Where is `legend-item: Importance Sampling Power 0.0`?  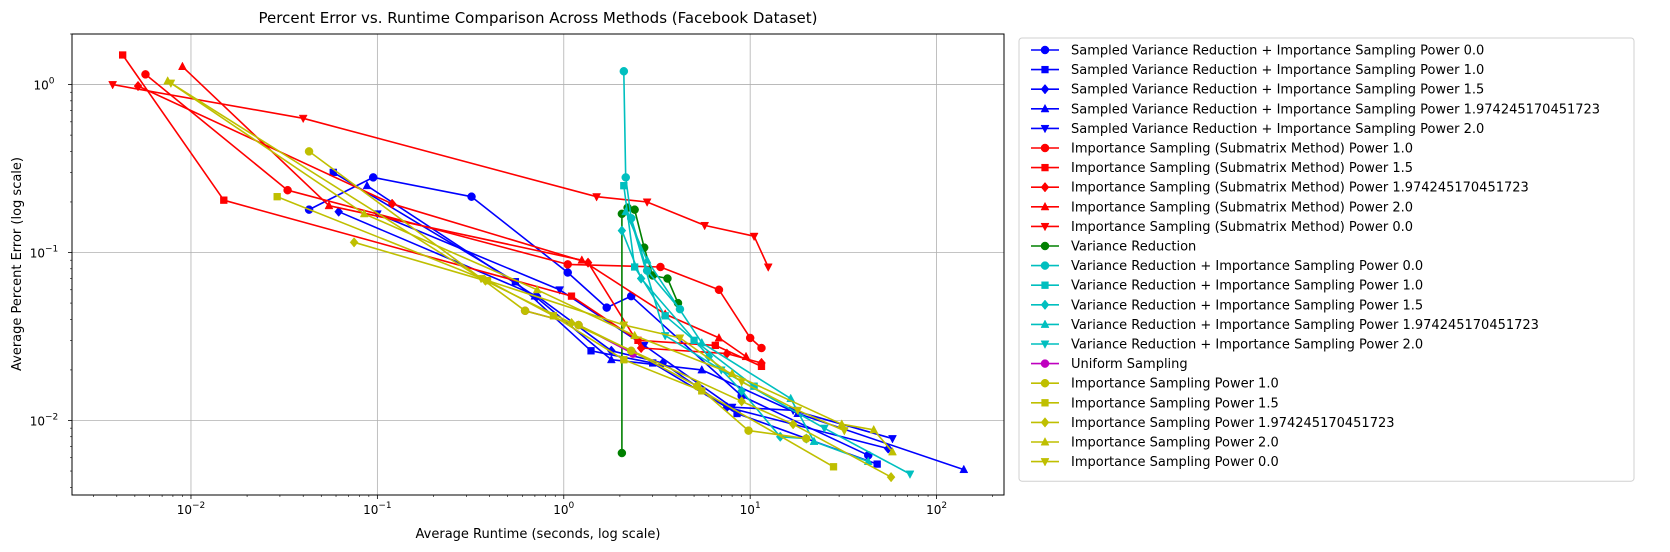 legend-item: Importance Sampling Power 0.0 is located at coordinates (1155, 462).